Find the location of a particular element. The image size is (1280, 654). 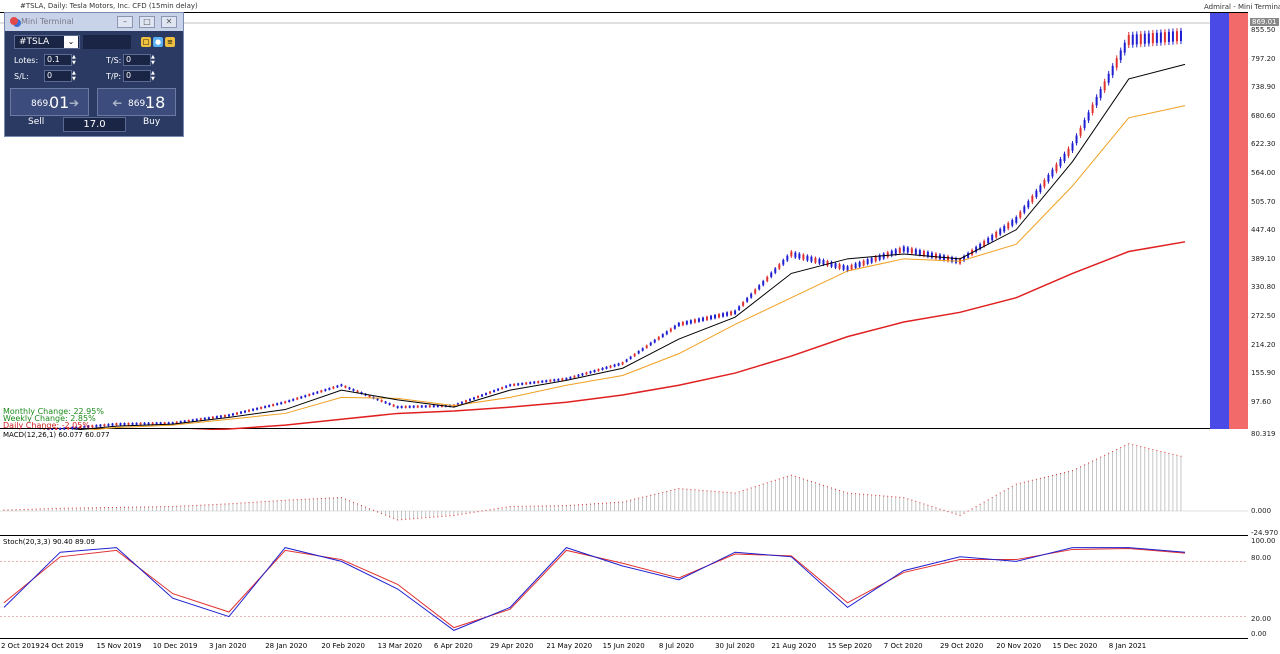

terminal-title-bar: Mini Terminal – □ ✕ is located at coordinates (94, 22).